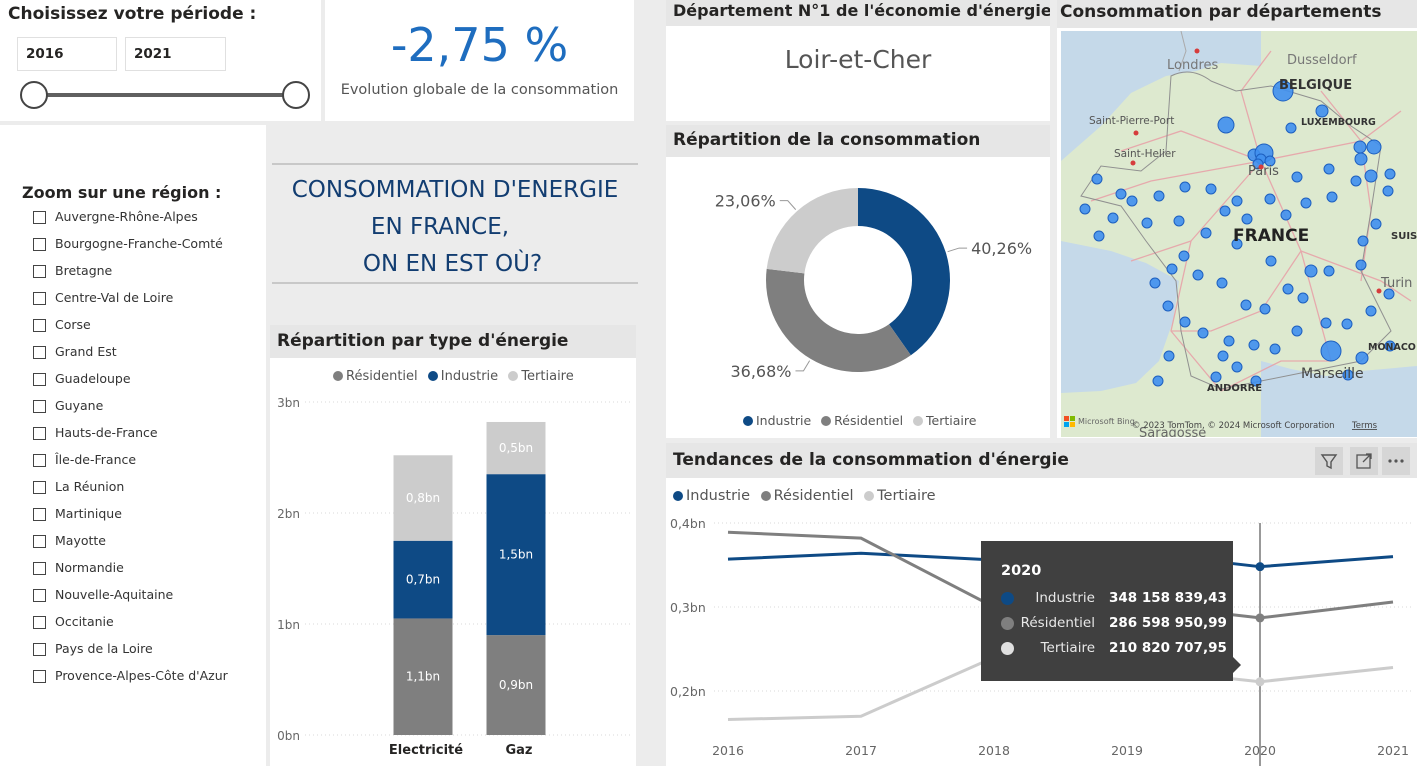 The height and width of the screenshot is (766, 1417). Describe the element at coordinates (1396, 461) in the screenshot. I see `more-options-icon` at that location.